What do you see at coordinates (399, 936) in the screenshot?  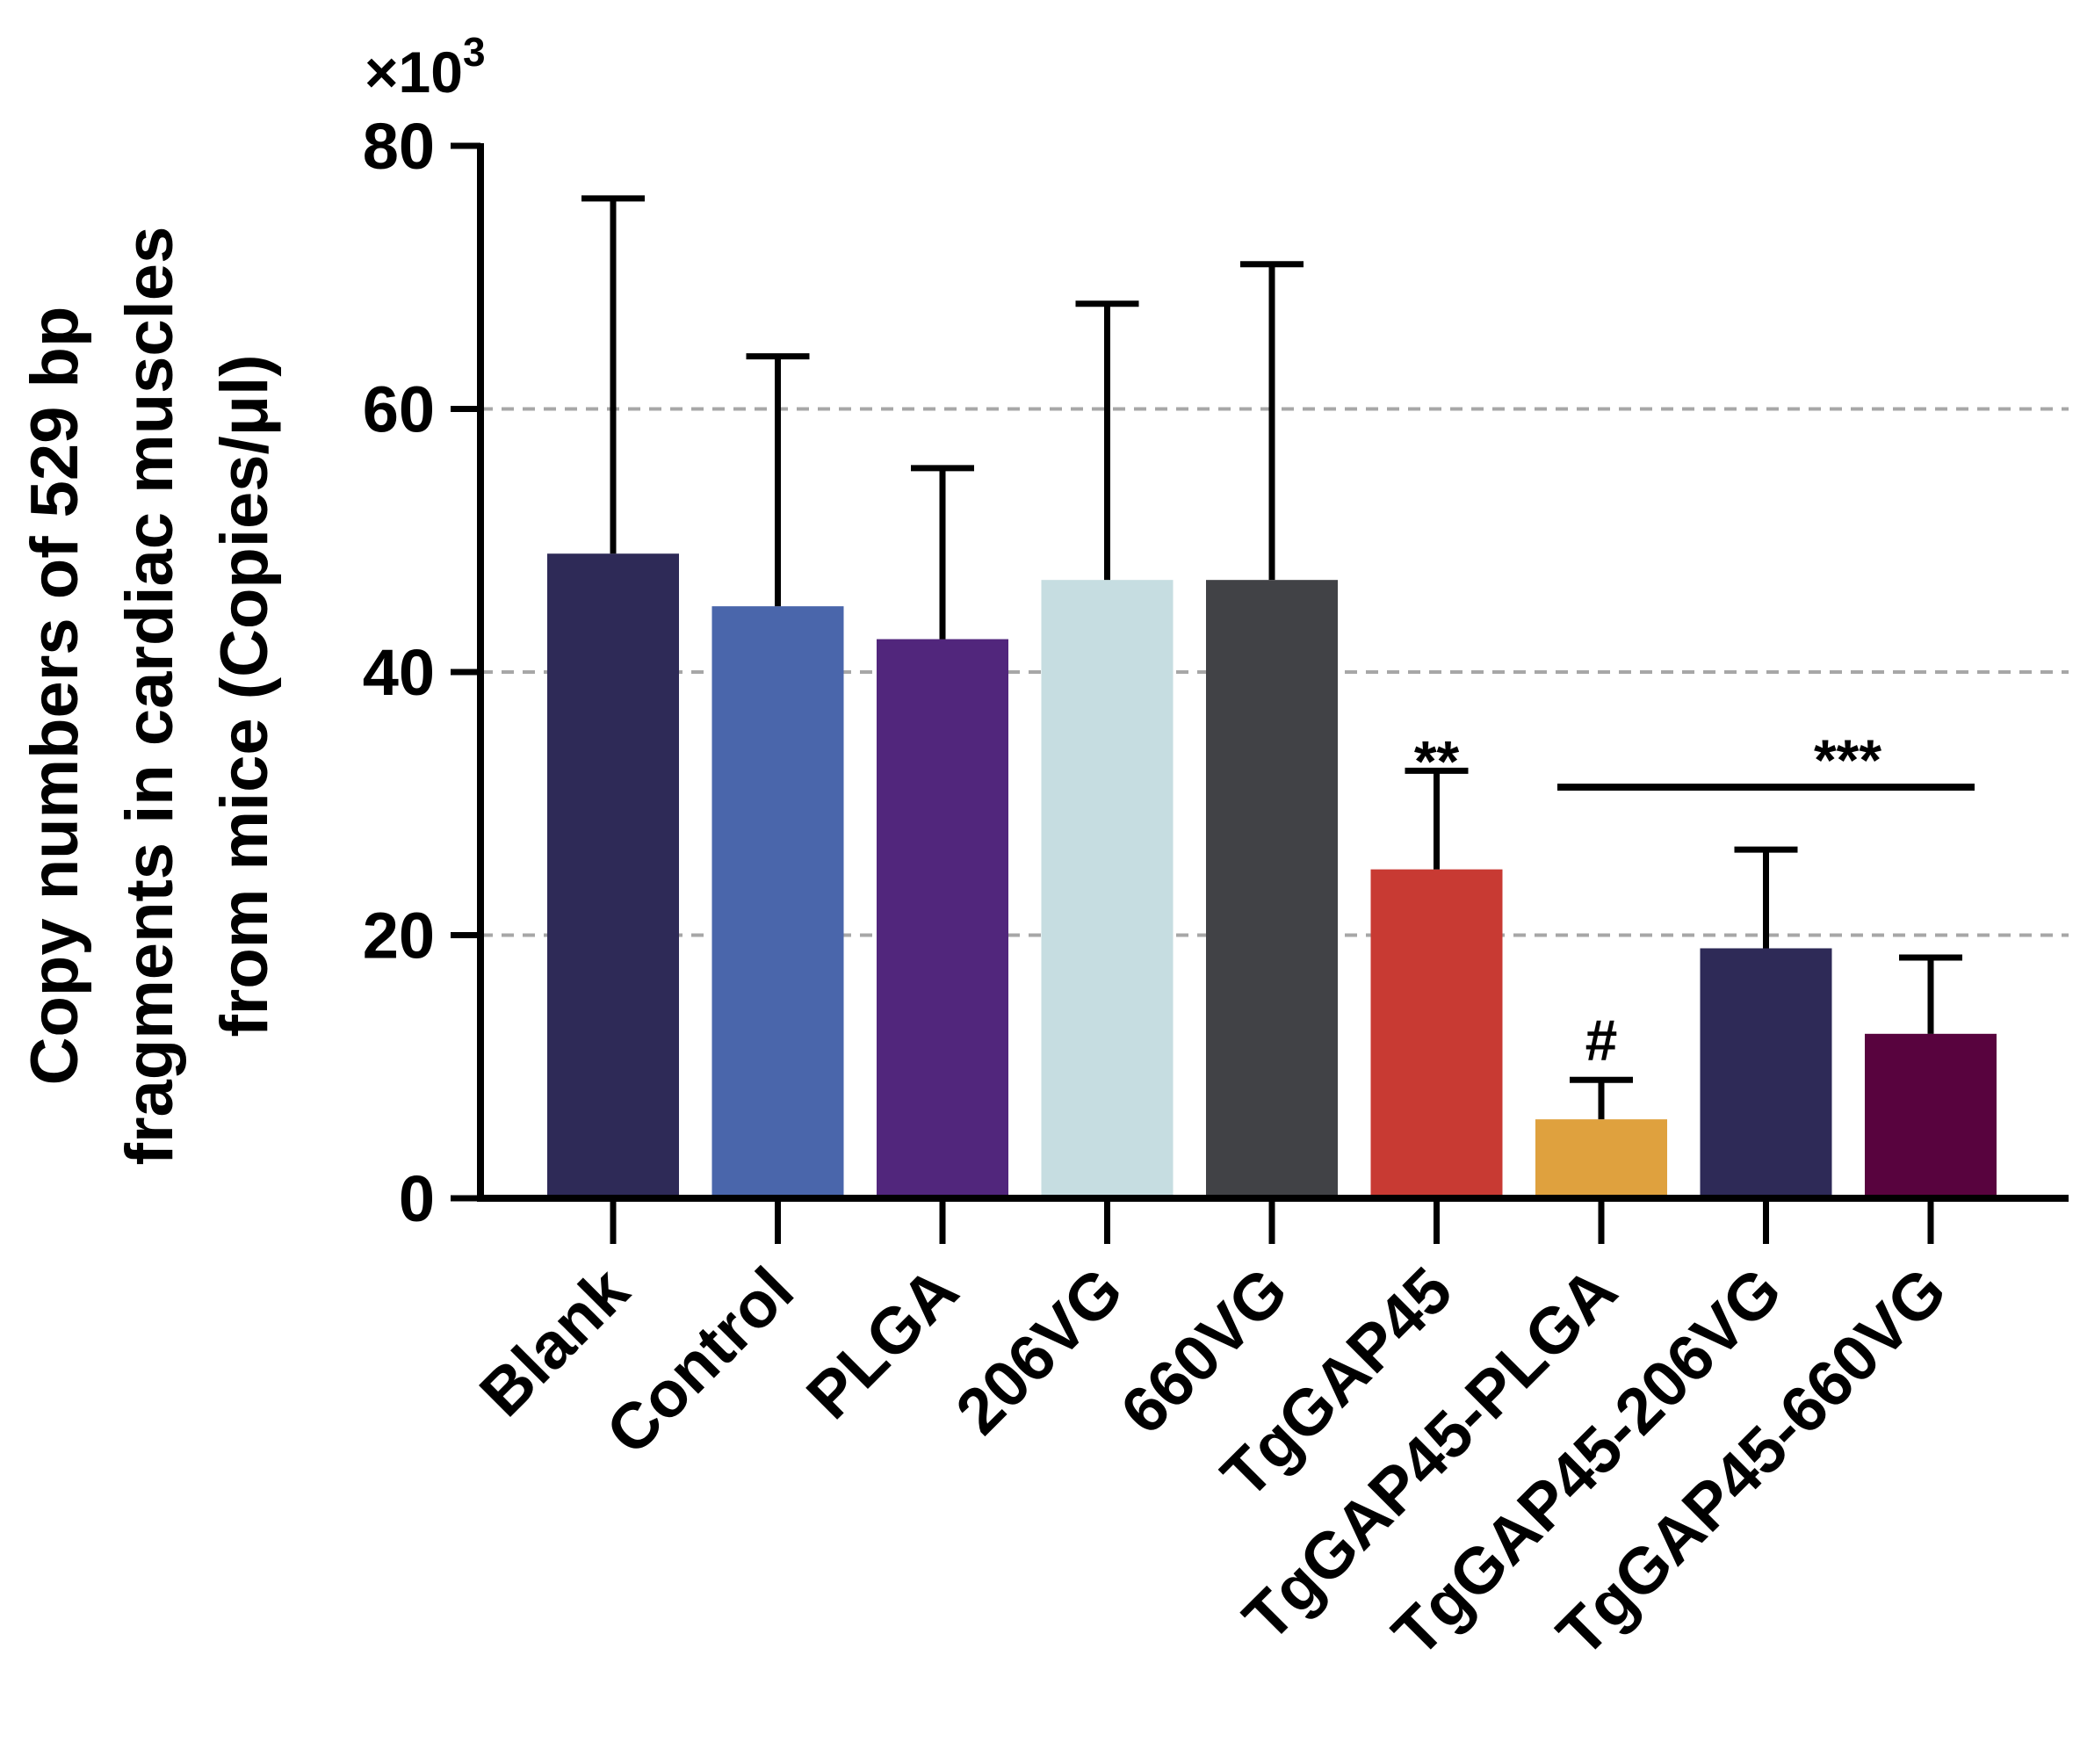 I see `y-tick-label-20: 20` at bounding box center [399, 936].